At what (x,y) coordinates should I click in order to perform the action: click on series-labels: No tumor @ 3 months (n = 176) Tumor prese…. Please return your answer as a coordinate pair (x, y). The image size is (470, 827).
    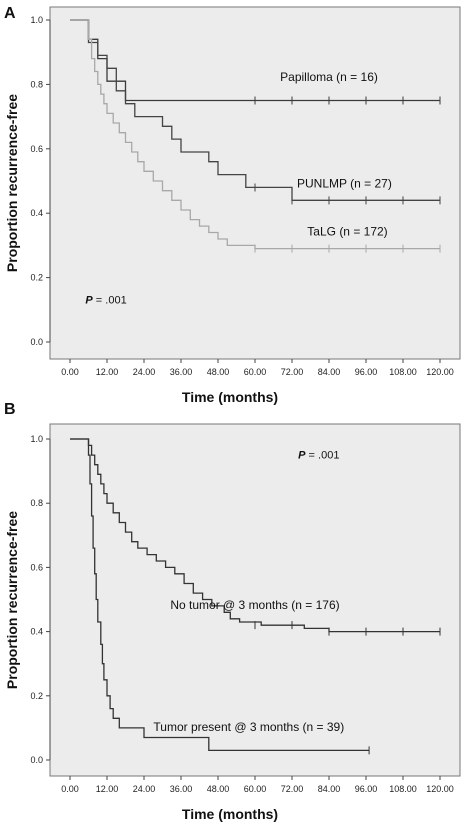
    Looking at the image, I should click on (248, 666).